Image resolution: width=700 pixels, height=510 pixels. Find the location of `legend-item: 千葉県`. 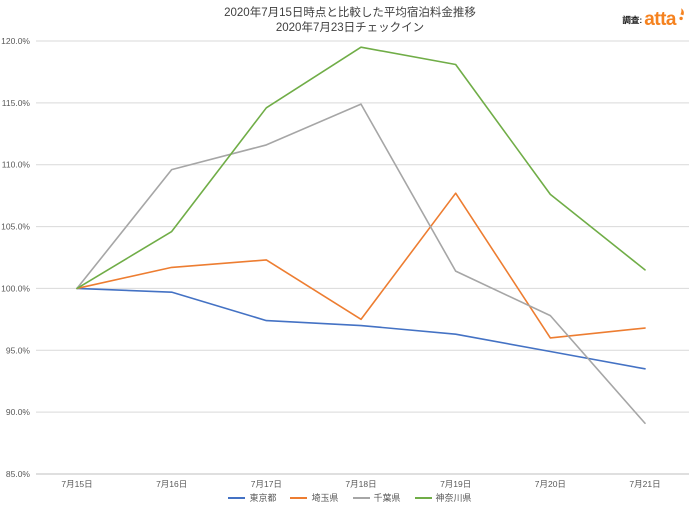

legend-item: 千葉県 is located at coordinates (376, 497).